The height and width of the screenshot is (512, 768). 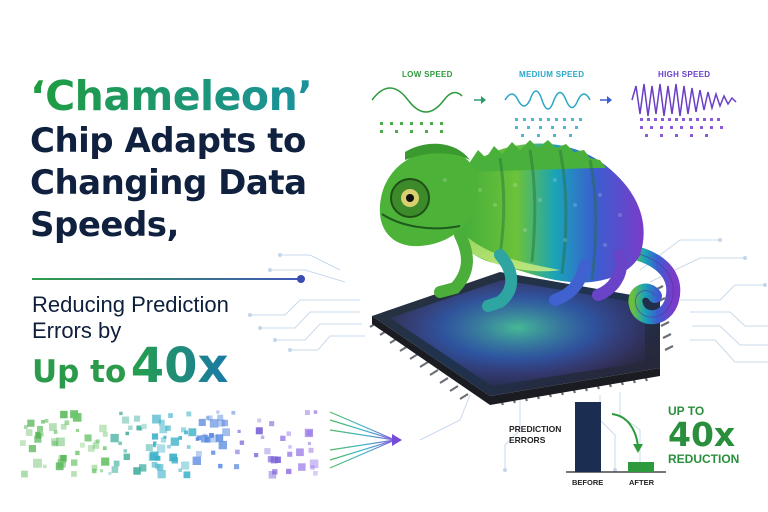 I want to click on chameleon-tail, so click(x=642, y=284).